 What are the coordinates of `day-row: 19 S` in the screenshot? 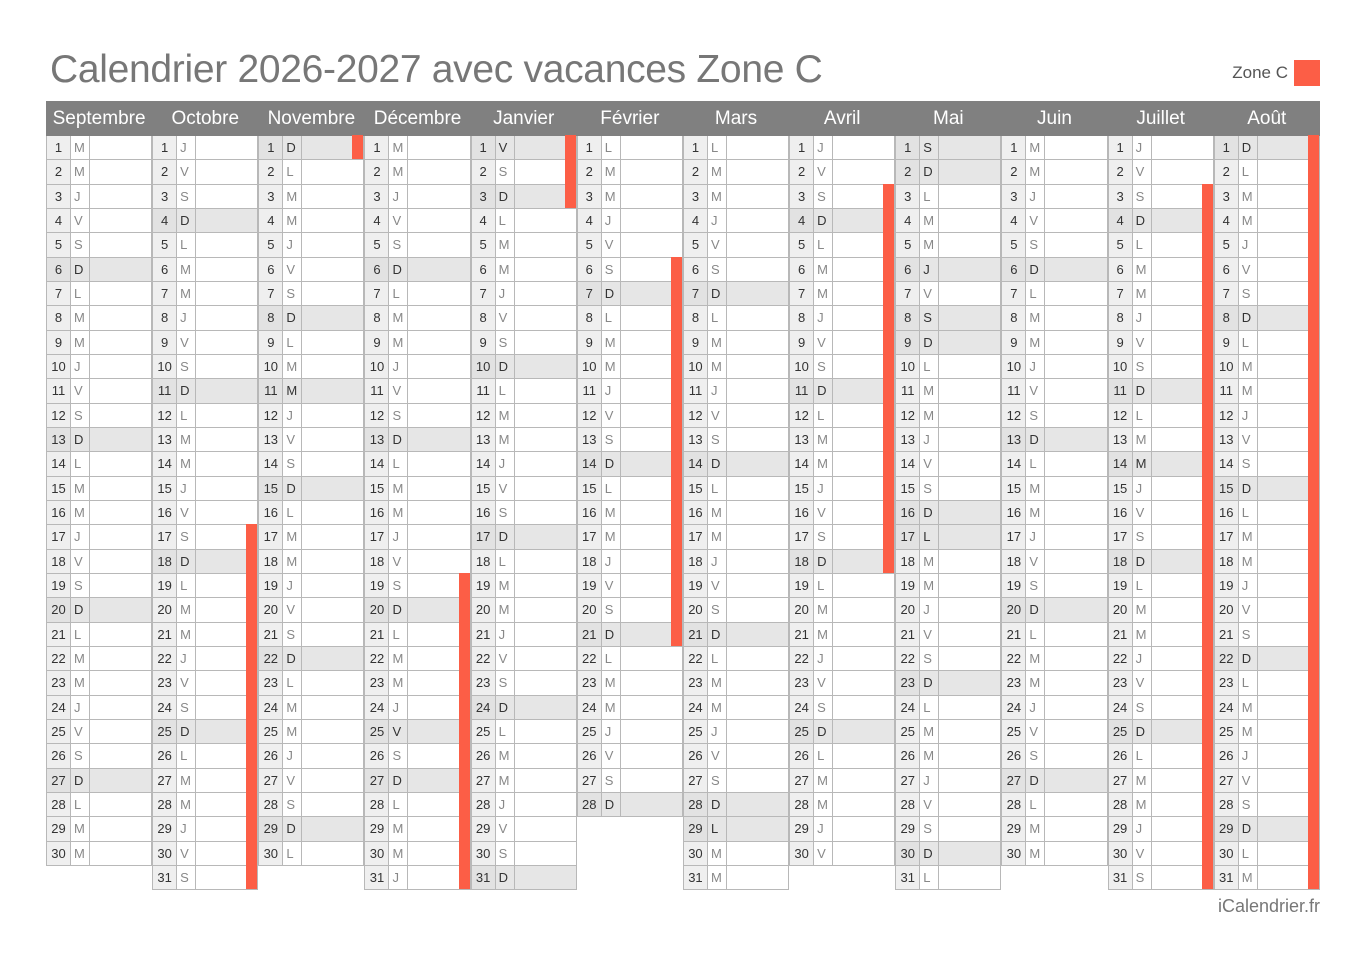 It's located at (99, 586).